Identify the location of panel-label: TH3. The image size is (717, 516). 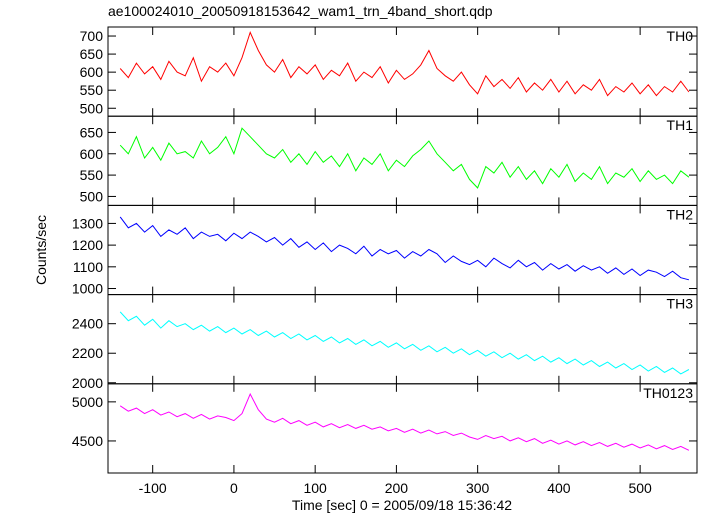
(680, 304).